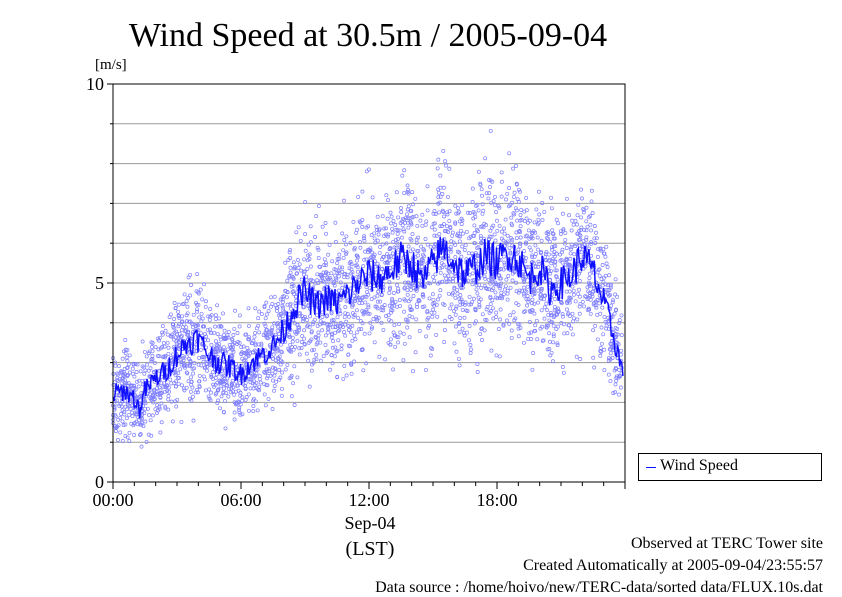 This screenshot has height=597, width=842. Describe the element at coordinates (496, 500) in the screenshot. I see `x-tick-label: 18:00` at that location.